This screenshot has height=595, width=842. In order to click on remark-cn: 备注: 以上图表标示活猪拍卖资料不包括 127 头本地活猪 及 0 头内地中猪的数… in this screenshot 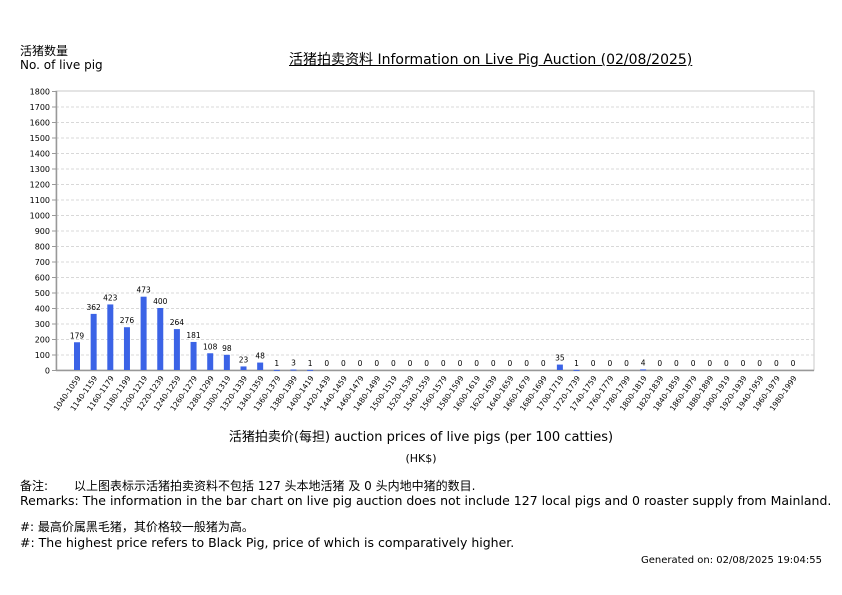, I will do `click(247, 485)`.